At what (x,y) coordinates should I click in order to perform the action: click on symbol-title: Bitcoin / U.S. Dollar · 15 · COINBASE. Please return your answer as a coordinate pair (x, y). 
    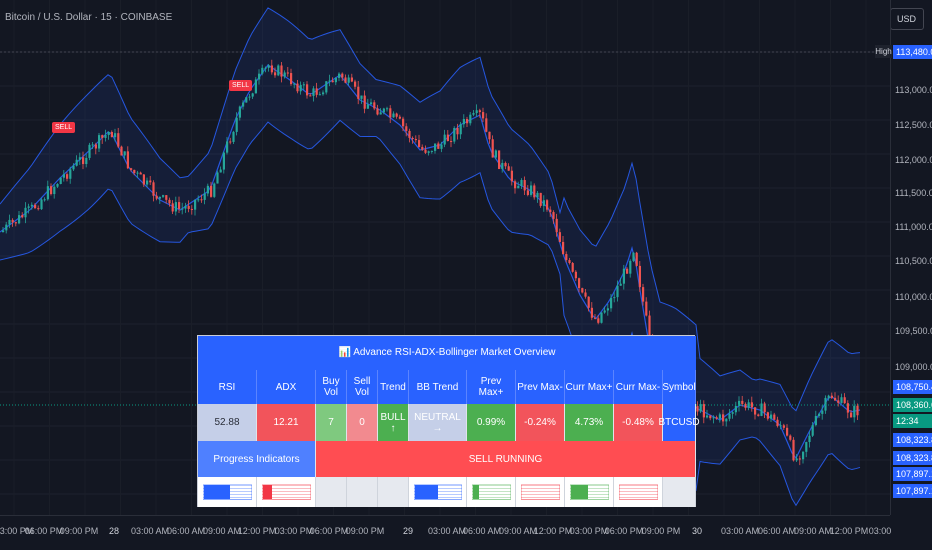
    Looking at the image, I should click on (89, 17).